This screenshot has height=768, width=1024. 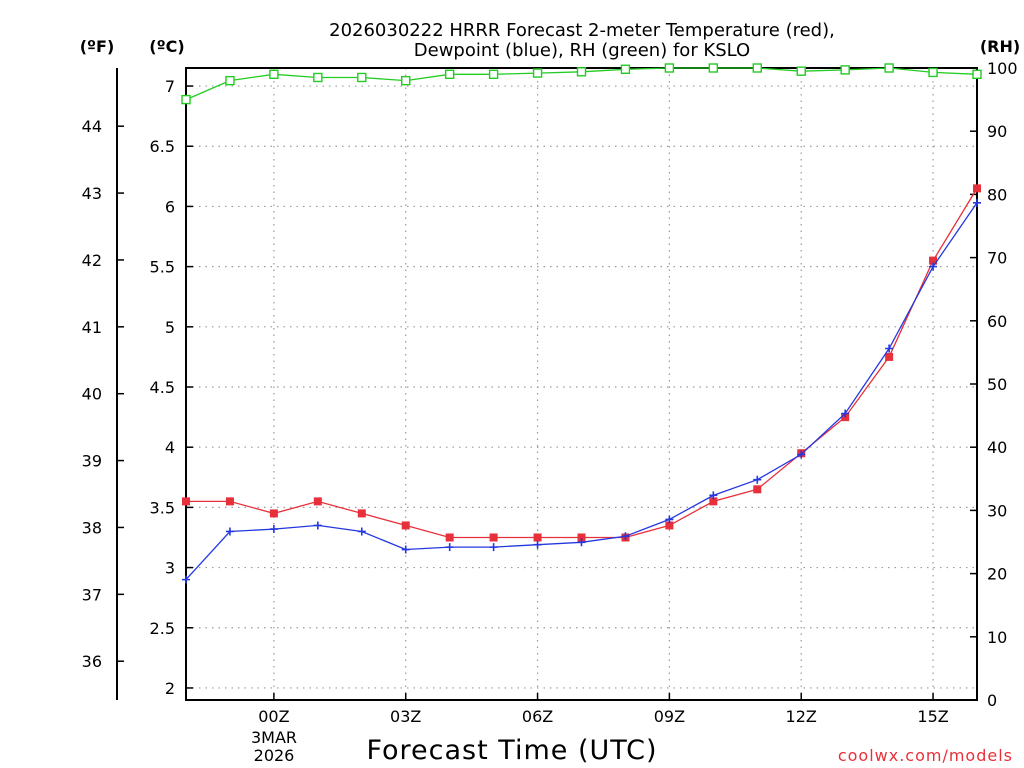 I want to click on x-tick-label: 06Z, so click(x=537, y=716).